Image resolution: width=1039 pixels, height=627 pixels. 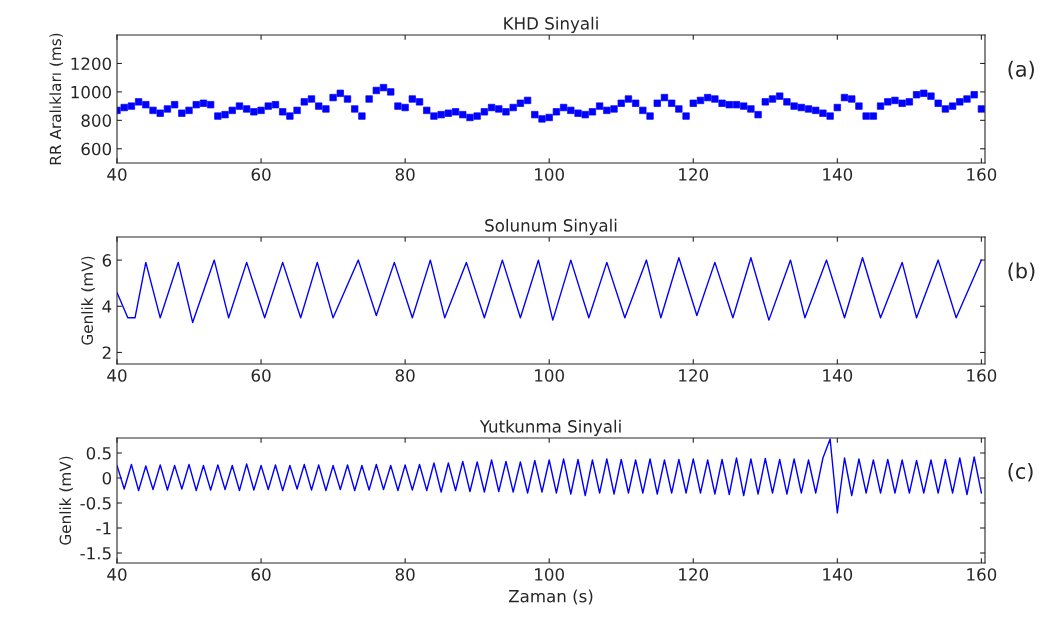 What do you see at coordinates (550, 290) in the screenshot?
I see `line-series` at bounding box center [550, 290].